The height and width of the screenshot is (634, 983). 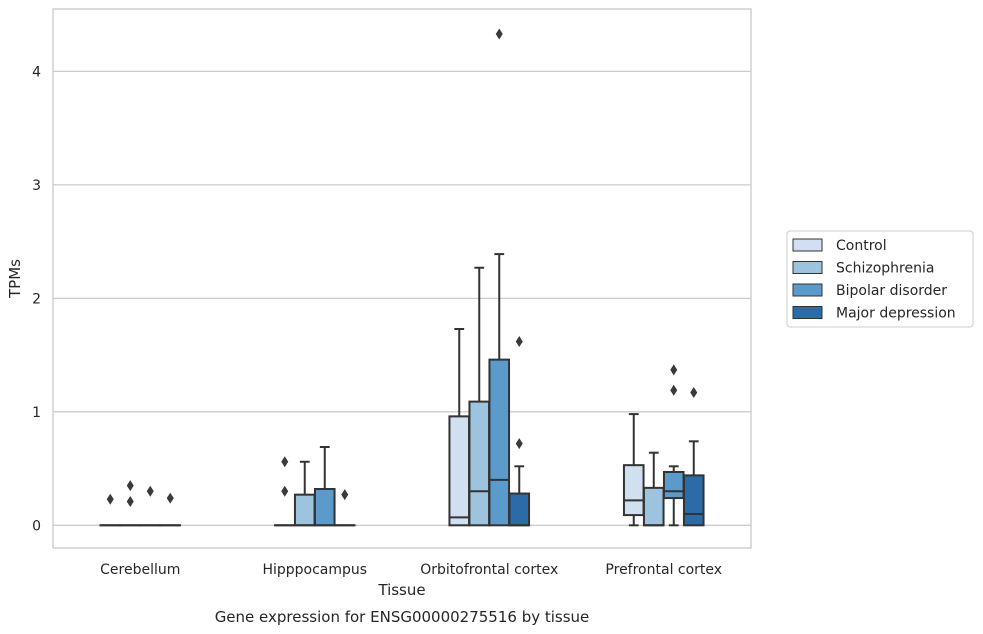 I want to click on legend-frame, so click(x=880, y=279).